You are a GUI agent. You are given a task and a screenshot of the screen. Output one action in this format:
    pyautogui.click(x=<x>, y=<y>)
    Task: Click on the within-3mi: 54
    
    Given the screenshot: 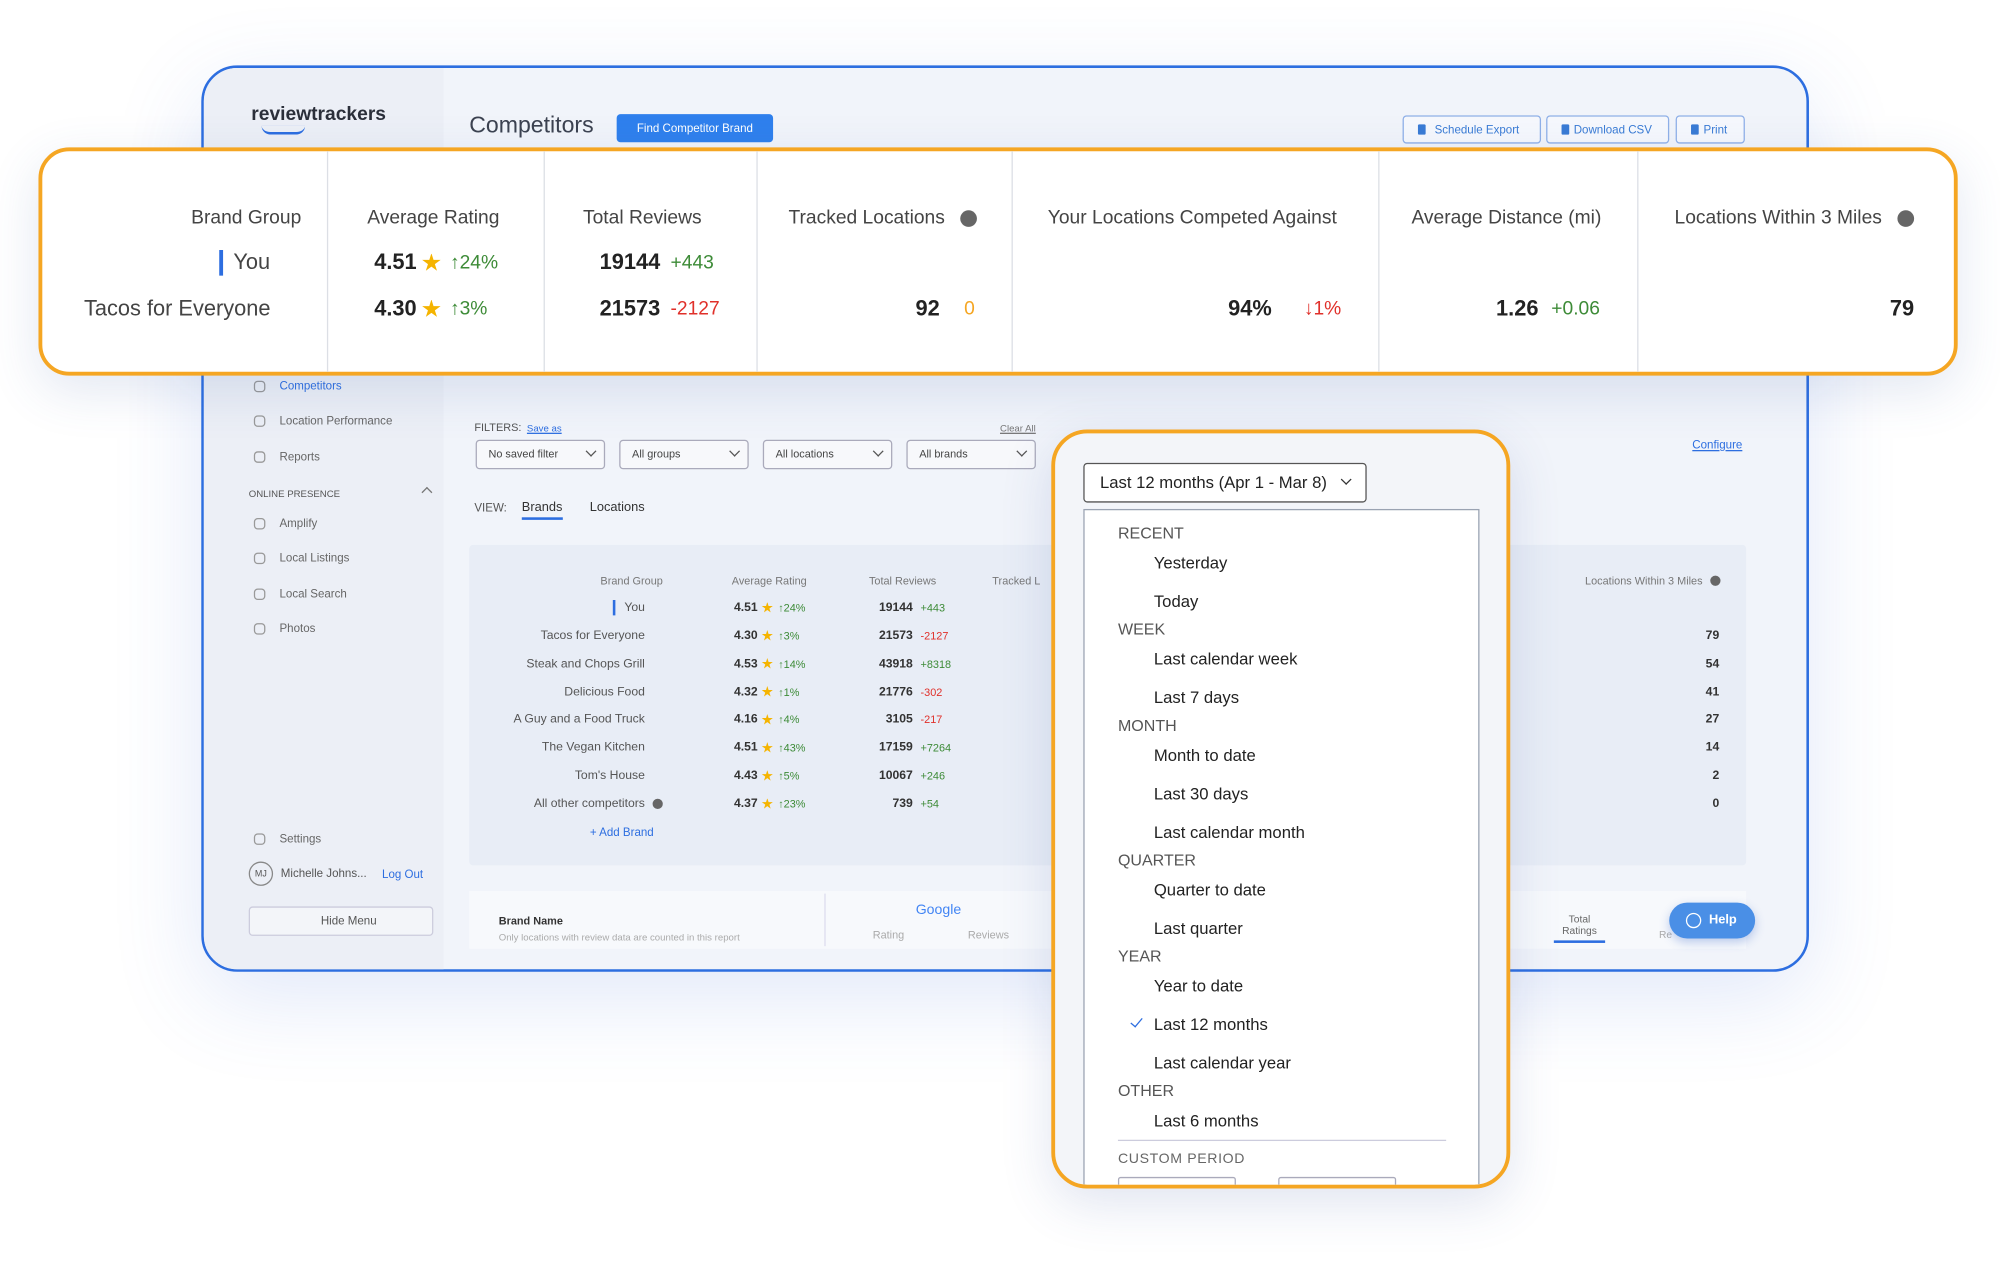 What is the action you would take?
    pyautogui.click(x=1712, y=663)
    